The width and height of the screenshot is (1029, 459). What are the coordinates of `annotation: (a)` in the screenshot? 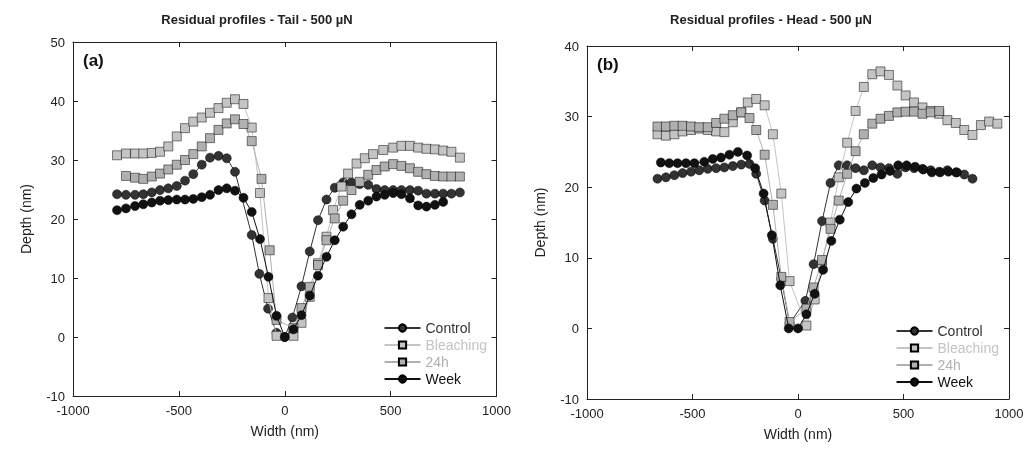 It's located at (93, 60).